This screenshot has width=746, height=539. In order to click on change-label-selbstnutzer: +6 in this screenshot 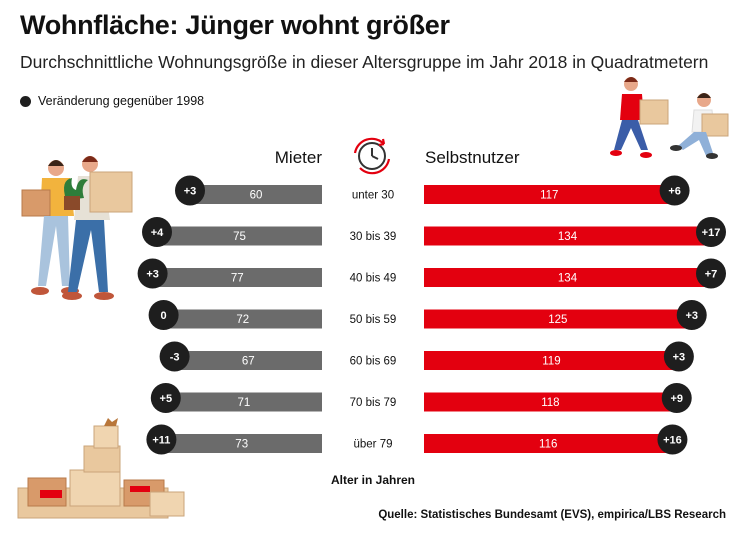, I will do `click(674, 192)`.